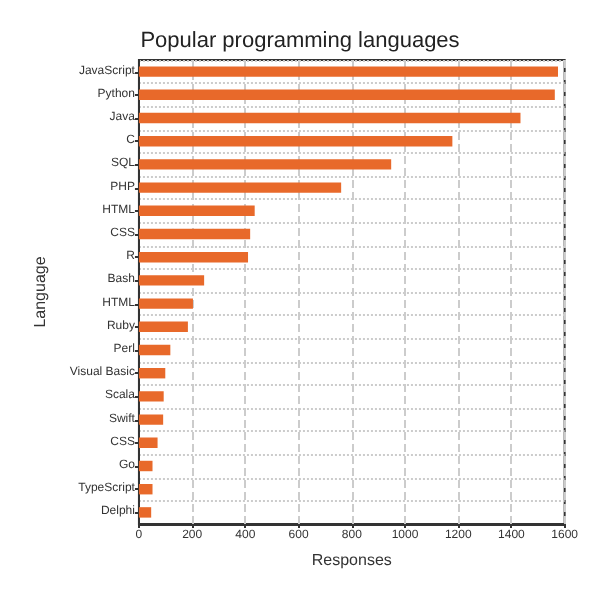 Image resolution: width=600 pixels, height=600 pixels. I want to click on x-axis-title: Responses, so click(351, 560).